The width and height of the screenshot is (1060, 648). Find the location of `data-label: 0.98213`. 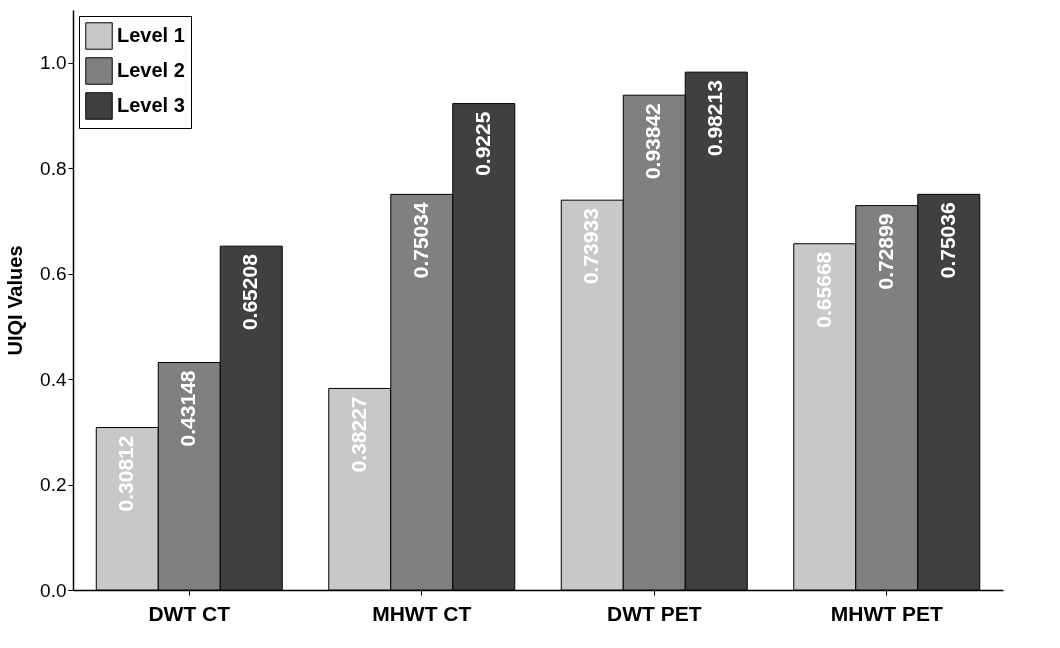

data-label: 0.98213 is located at coordinates (715, 118).